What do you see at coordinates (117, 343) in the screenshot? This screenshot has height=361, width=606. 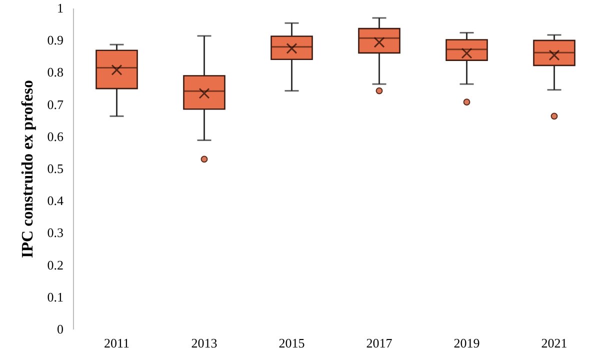 I see `x-tick-label: 2011` at bounding box center [117, 343].